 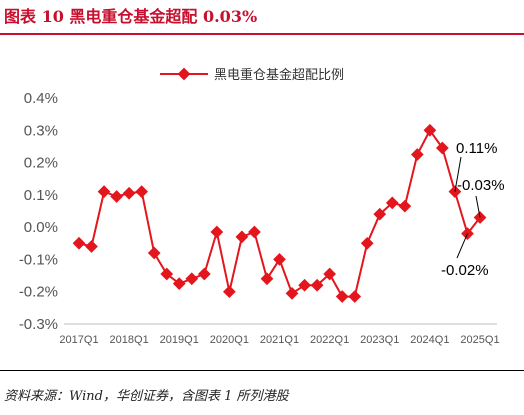 What do you see at coordinates (41, 163) in the screenshot?
I see `y-tick-label: 0.2%` at bounding box center [41, 163].